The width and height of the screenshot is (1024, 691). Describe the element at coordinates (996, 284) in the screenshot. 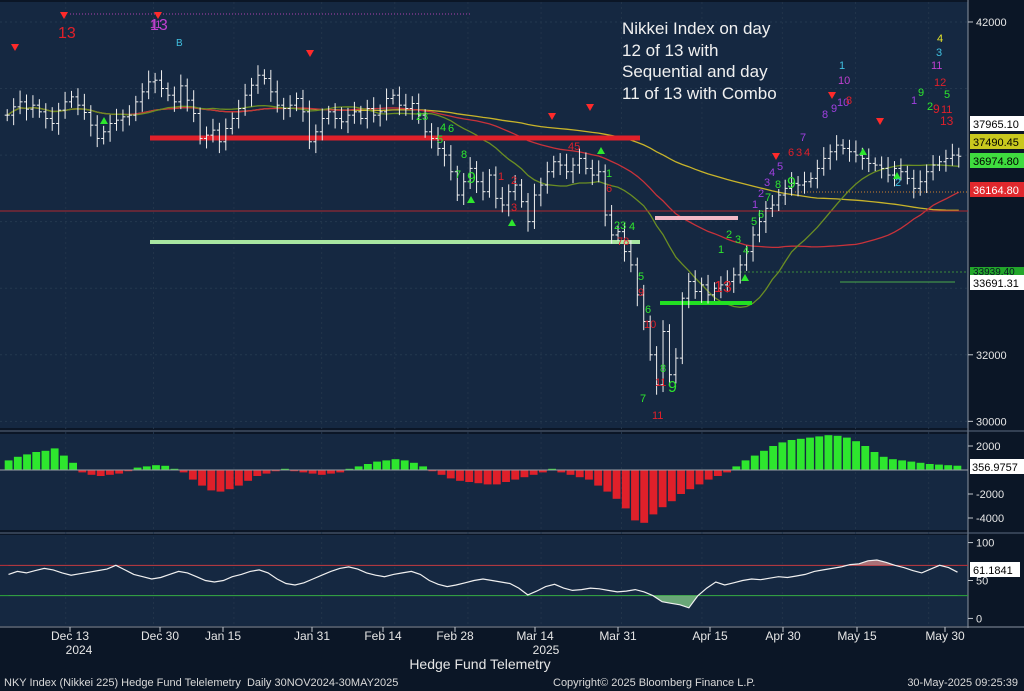

I see `price-tag-label: 33691.31` at that location.